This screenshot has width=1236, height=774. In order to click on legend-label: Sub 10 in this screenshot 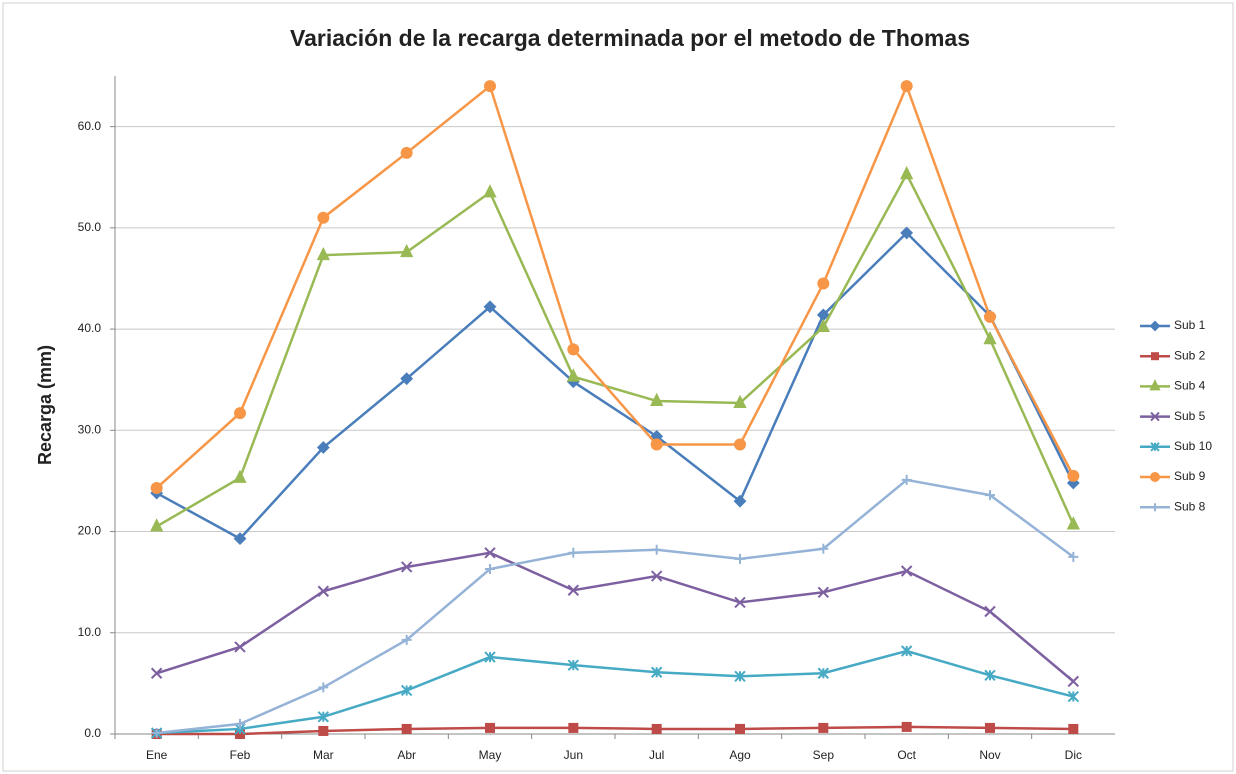, I will do `click(1193, 446)`.